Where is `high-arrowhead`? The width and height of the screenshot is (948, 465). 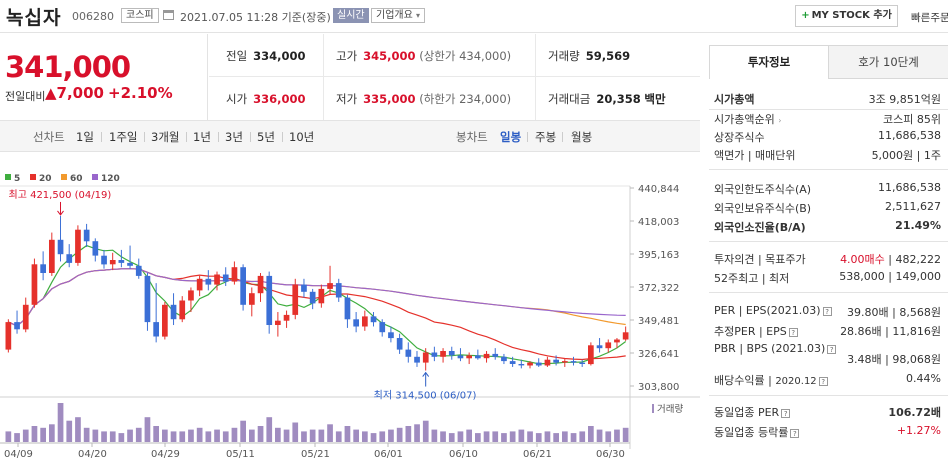
high-arrowhead is located at coordinates (60, 213).